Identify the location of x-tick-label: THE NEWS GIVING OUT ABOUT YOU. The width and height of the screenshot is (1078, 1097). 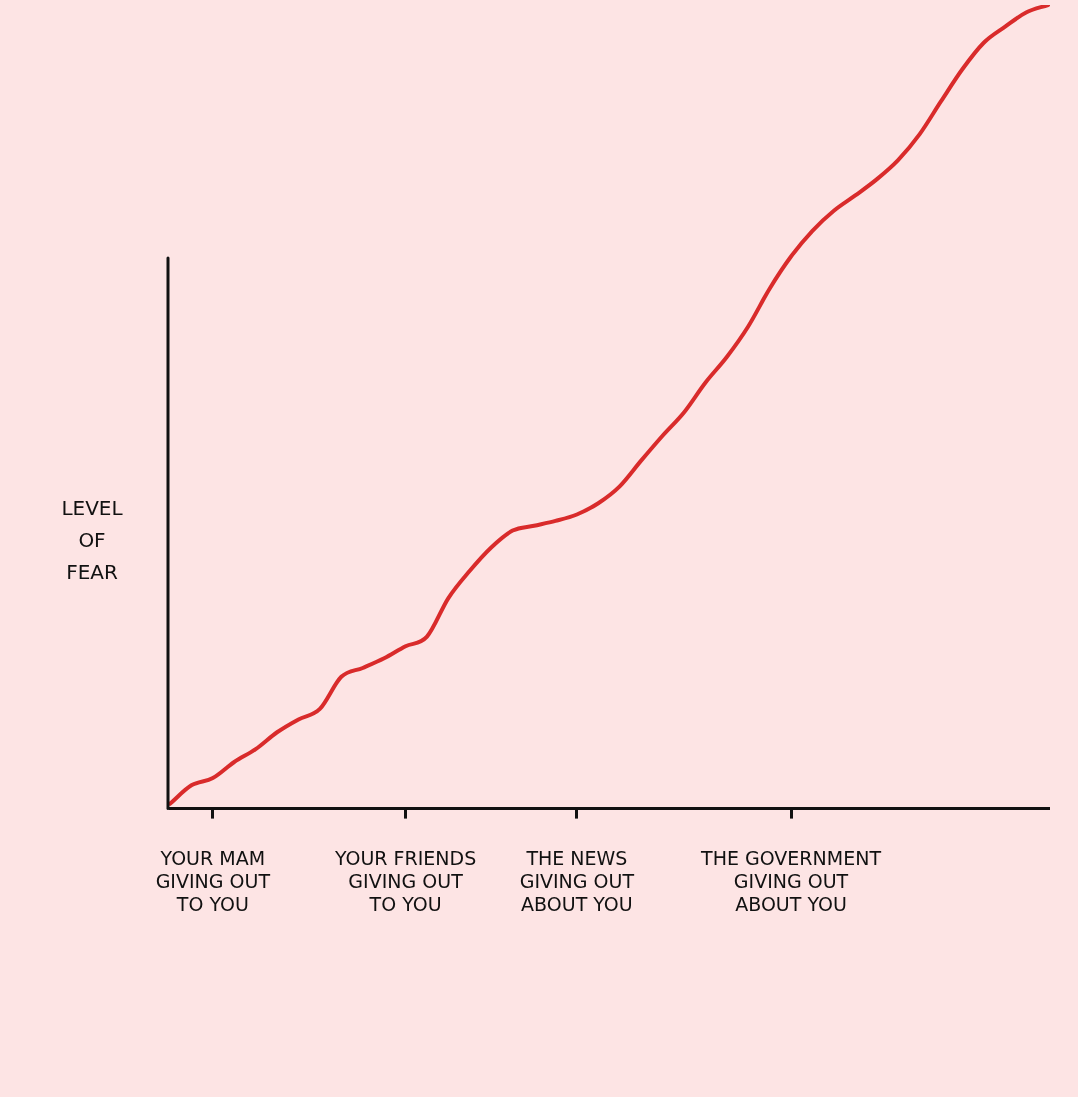
(577, 880).